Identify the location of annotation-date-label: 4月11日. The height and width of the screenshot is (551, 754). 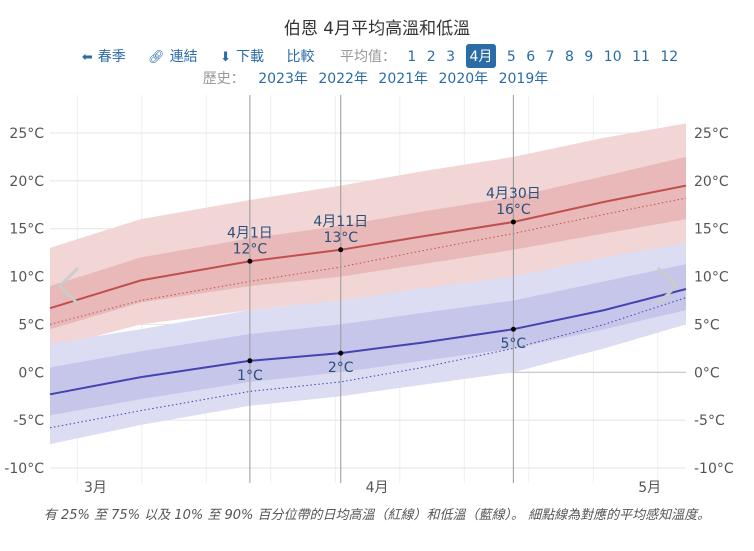
(340, 222).